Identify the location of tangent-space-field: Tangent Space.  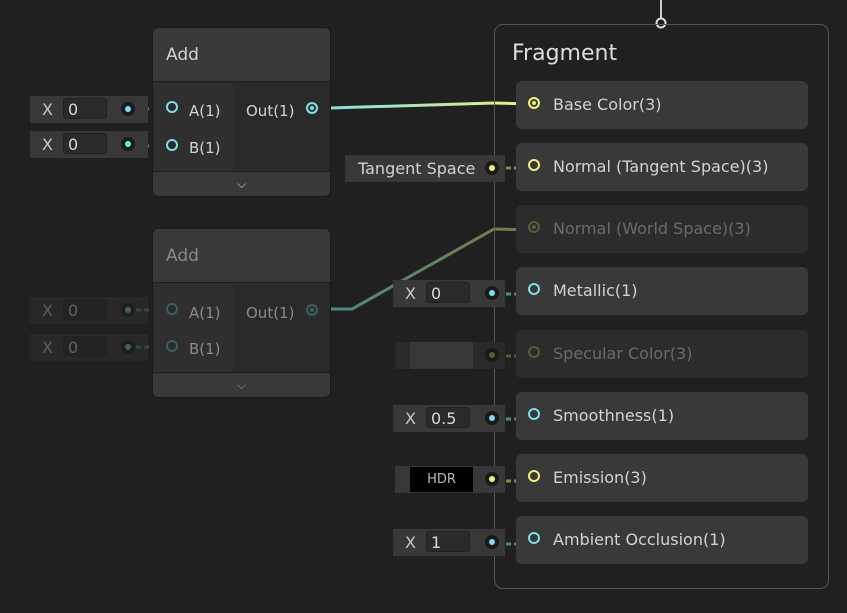
(425, 168).